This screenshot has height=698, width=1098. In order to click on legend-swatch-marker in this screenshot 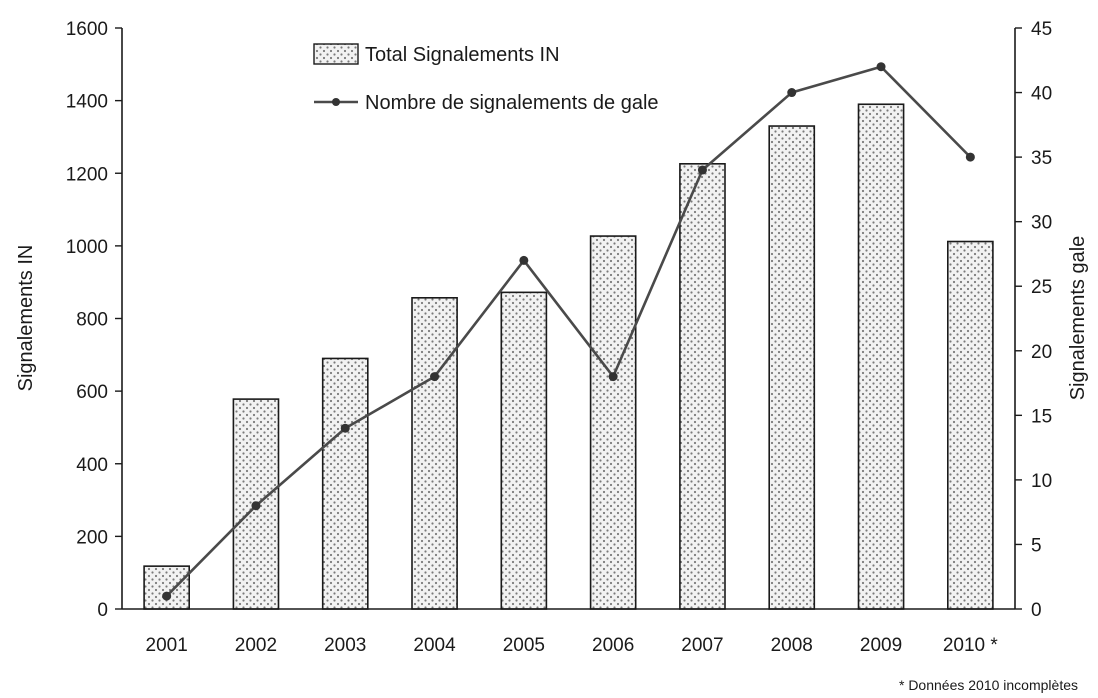, I will do `click(336, 102)`.